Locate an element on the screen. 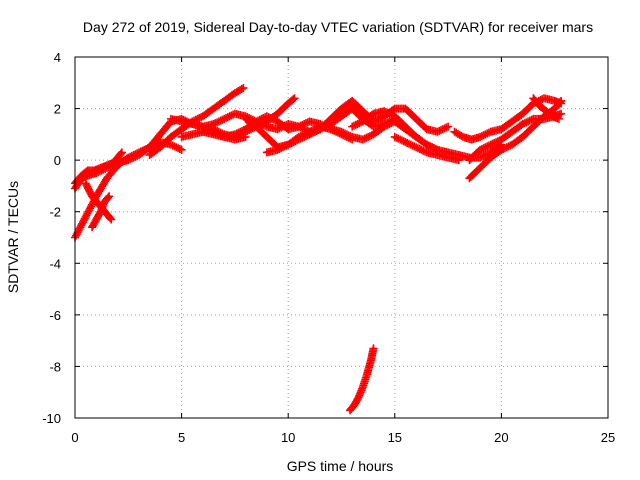  y-tick-label: -8 is located at coordinates (55, 366).